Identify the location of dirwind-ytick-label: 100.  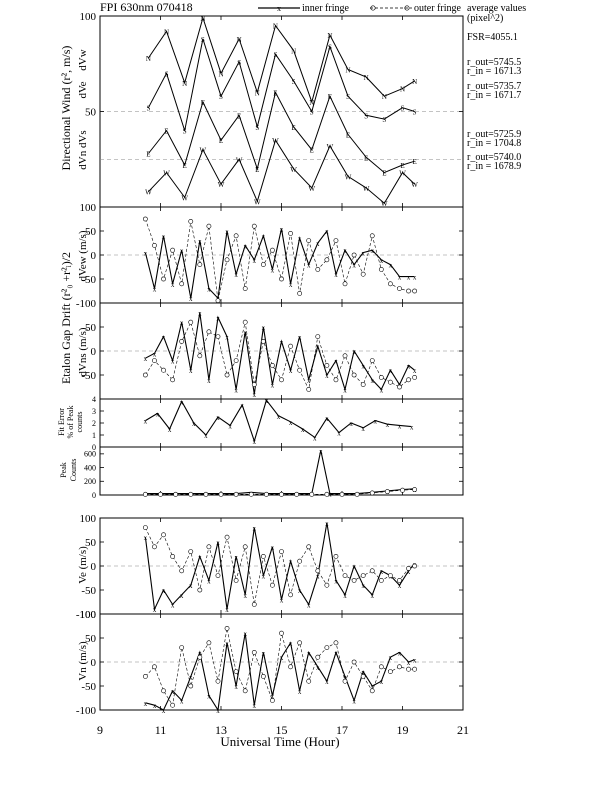
(88, 17).